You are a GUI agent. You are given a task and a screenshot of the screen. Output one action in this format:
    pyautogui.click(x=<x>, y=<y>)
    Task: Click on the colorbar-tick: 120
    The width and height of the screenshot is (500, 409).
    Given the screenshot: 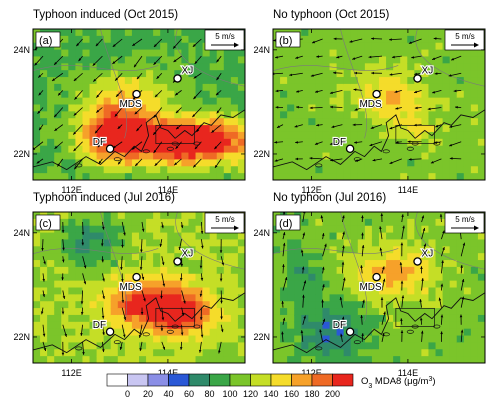 What is the action you would take?
    pyautogui.click(x=250, y=394)
    